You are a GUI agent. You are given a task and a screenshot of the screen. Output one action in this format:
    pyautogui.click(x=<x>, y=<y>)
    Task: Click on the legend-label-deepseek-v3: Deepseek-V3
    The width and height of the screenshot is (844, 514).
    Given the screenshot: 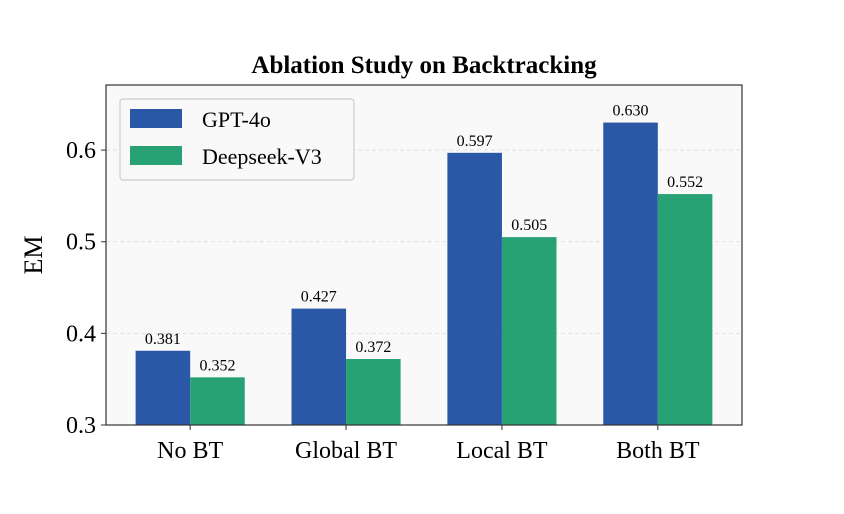 What is the action you would take?
    pyautogui.click(x=262, y=156)
    